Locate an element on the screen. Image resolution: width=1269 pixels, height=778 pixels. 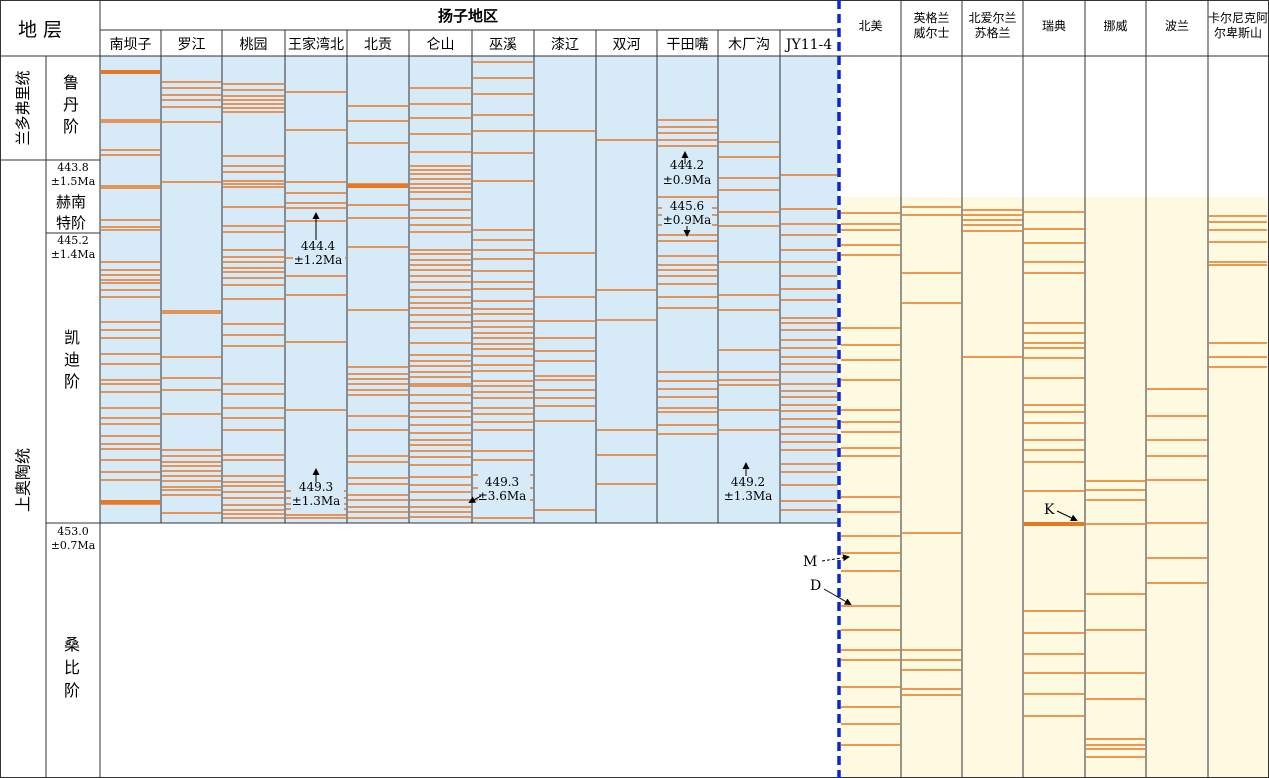
age-wuxi: 449.3 is located at coordinates (502, 482).